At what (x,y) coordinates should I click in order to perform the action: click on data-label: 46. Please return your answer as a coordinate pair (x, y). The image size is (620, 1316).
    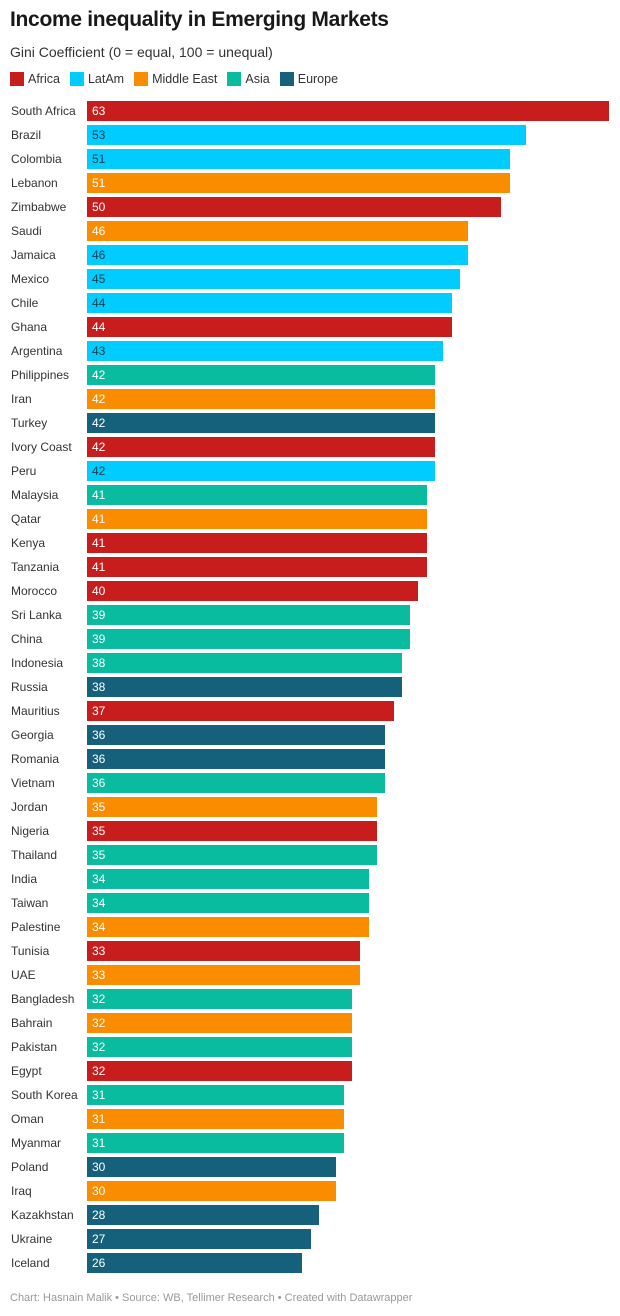
    Looking at the image, I should click on (99, 231).